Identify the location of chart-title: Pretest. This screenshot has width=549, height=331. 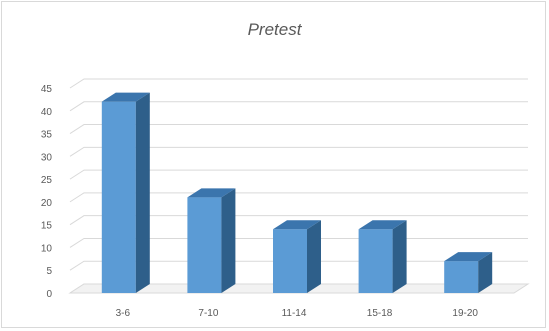
(274, 29).